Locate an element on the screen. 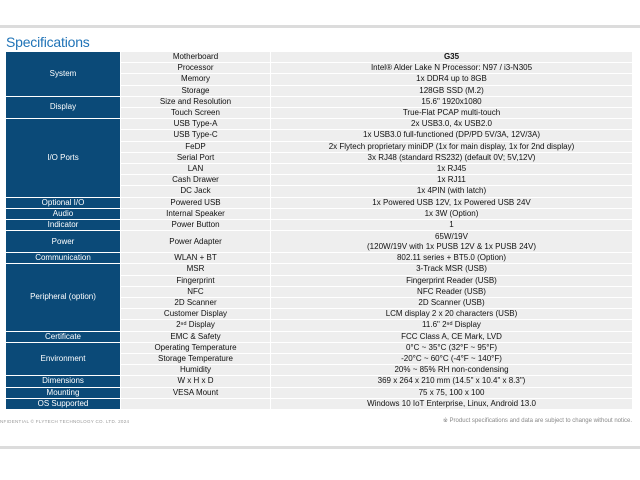 This screenshot has width=640, height=480. spec-value-line: 65W/19V is located at coordinates (451, 236).